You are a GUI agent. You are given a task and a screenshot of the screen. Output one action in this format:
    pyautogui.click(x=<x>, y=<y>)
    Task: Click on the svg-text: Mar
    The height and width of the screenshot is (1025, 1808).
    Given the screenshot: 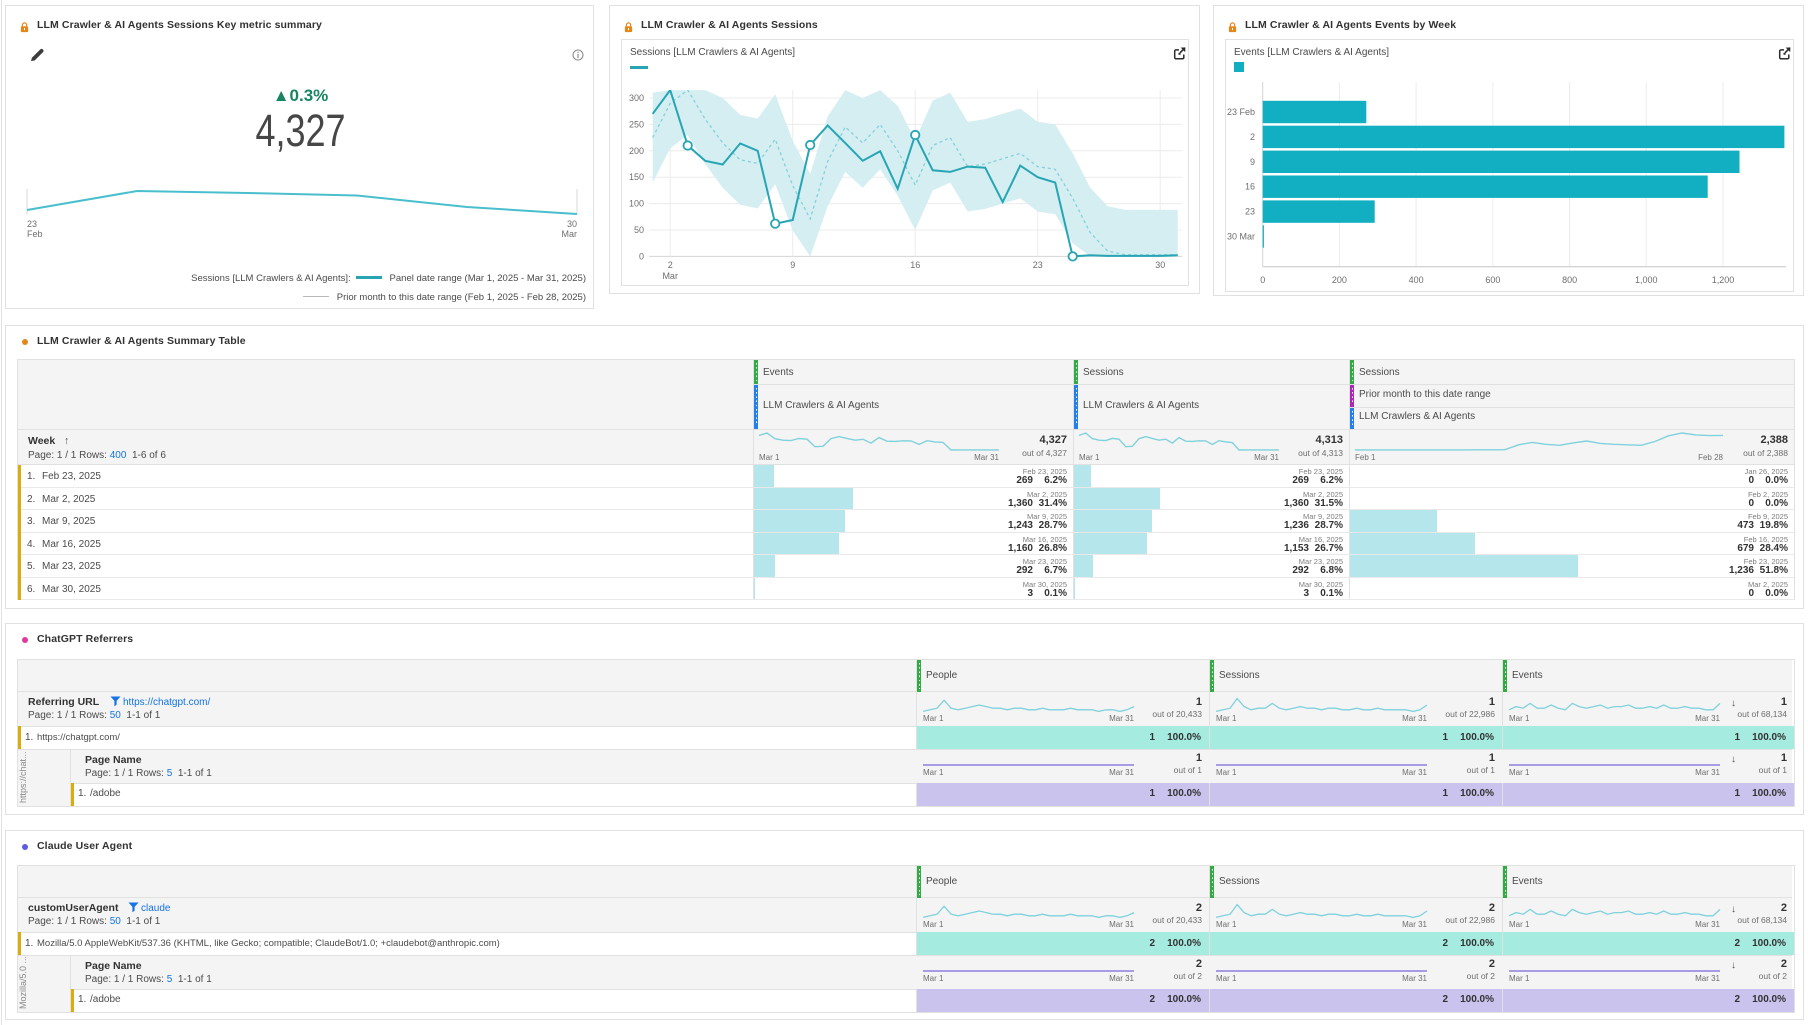 What is the action you would take?
    pyautogui.click(x=670, y=276)
    